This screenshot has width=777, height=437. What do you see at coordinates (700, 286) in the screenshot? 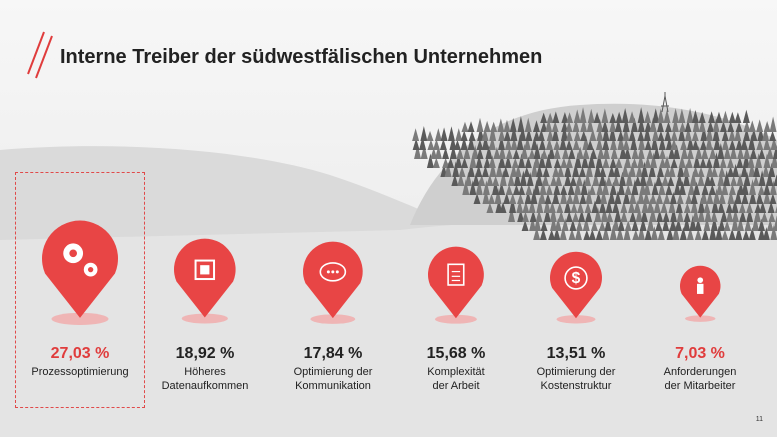
I see `person-icon` at bounding box center [700, 286].